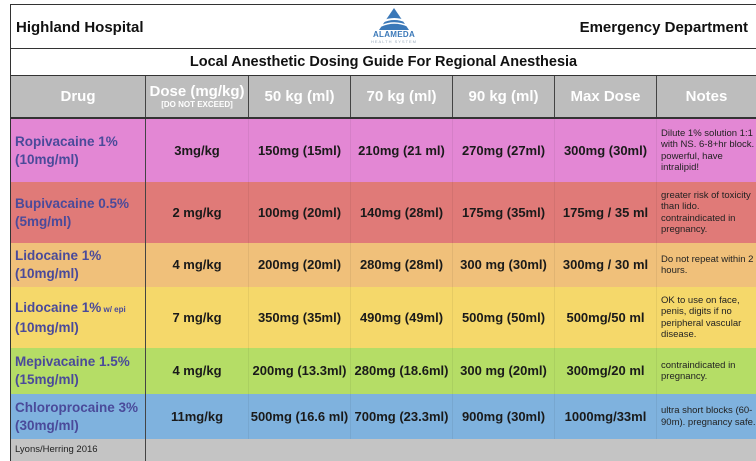  What do you see at coordinates (504, 150) in the screenshot?
I see `kg90-cell: 270mg (27ml)` at bounding box center [504, 150].